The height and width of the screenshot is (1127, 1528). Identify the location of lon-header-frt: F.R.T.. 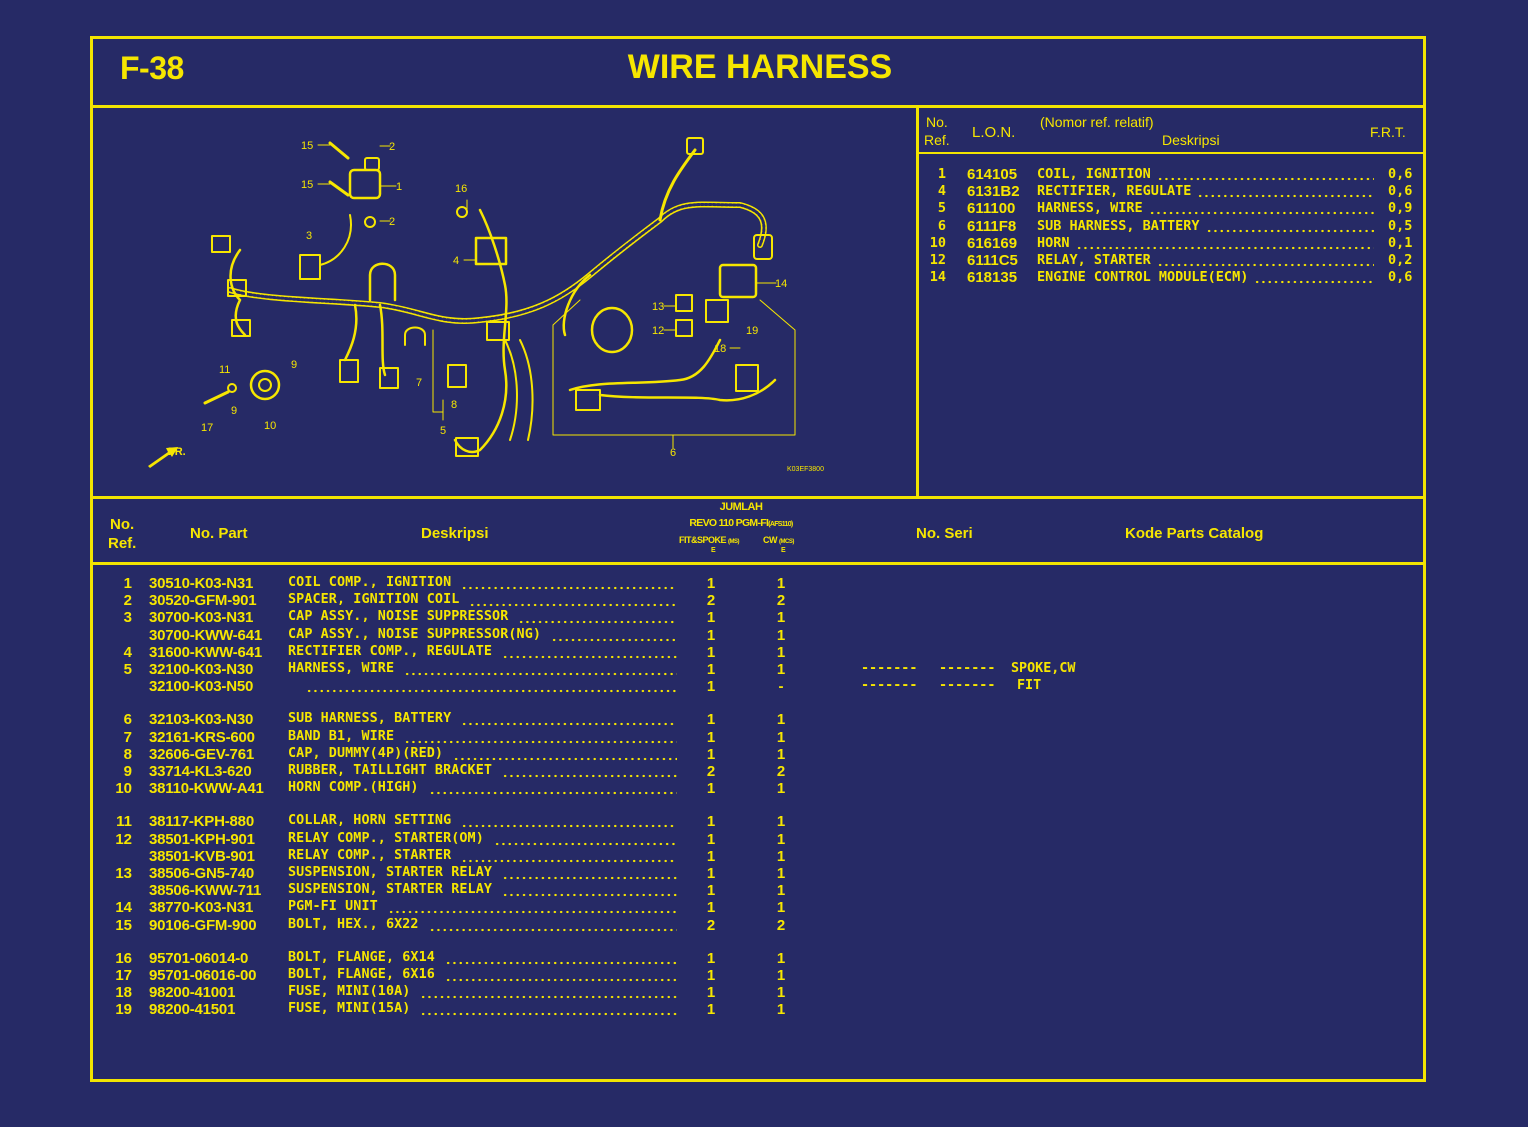
(1388, 132).